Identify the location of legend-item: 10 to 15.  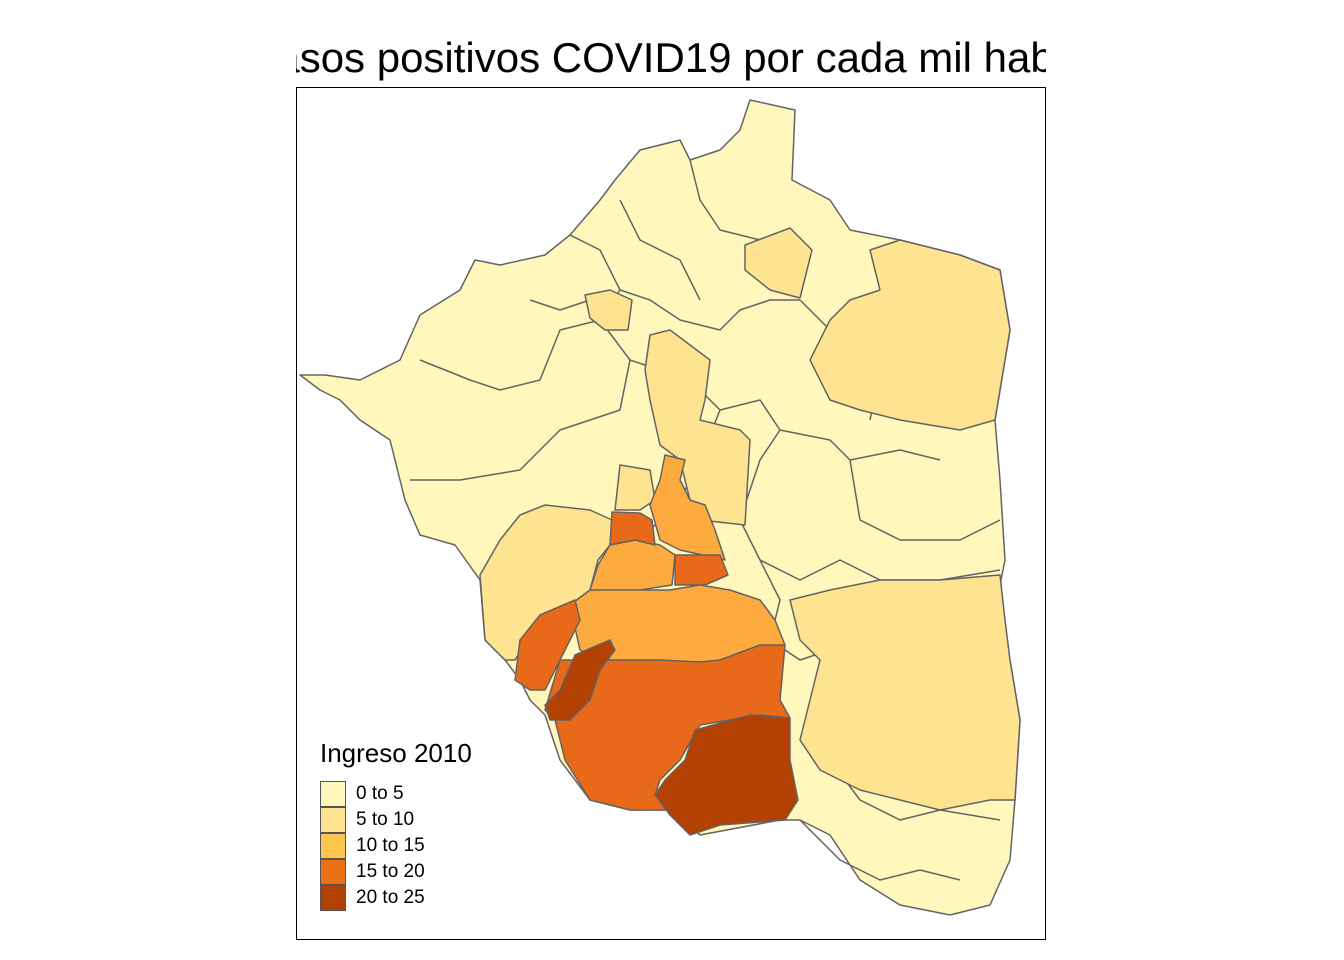
(396, 846).